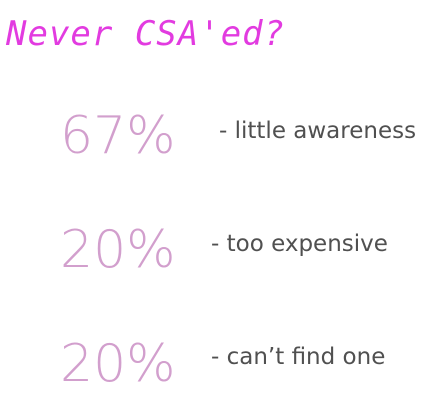  What do you see at coordinates (146, 34) in the screenshot?
I see `slide-title: Never CSA'ed?` at bounding box center [146, 34].